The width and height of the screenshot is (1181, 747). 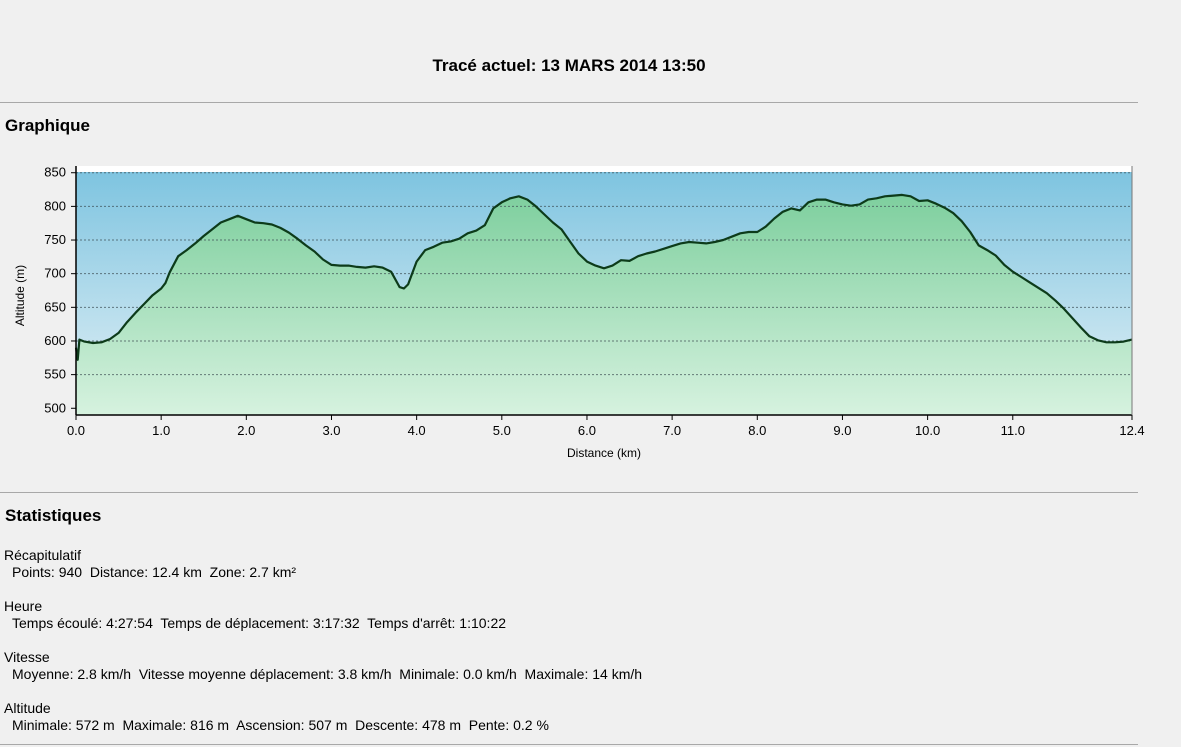 What do you see at coordinates (604, 169) in the screenshot?
I see `plot-top-band` at bounding box center [604, 169].